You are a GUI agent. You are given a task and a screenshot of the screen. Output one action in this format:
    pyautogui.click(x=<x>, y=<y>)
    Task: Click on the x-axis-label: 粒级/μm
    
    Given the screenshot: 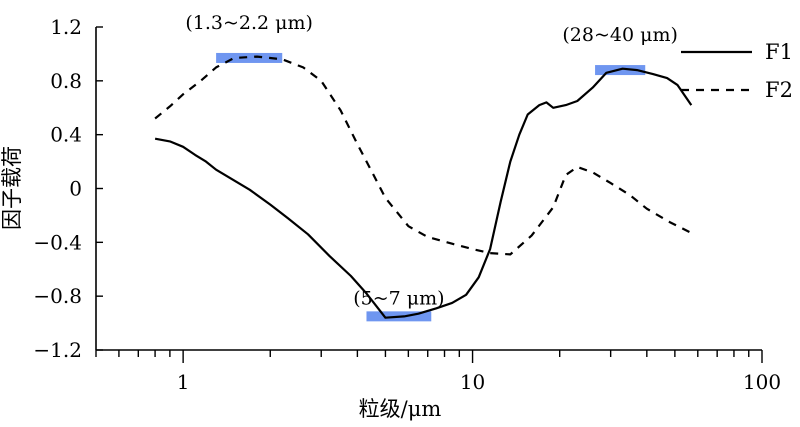 What is the action you would take?
    pyautogui.click(x=400, y=409)
    